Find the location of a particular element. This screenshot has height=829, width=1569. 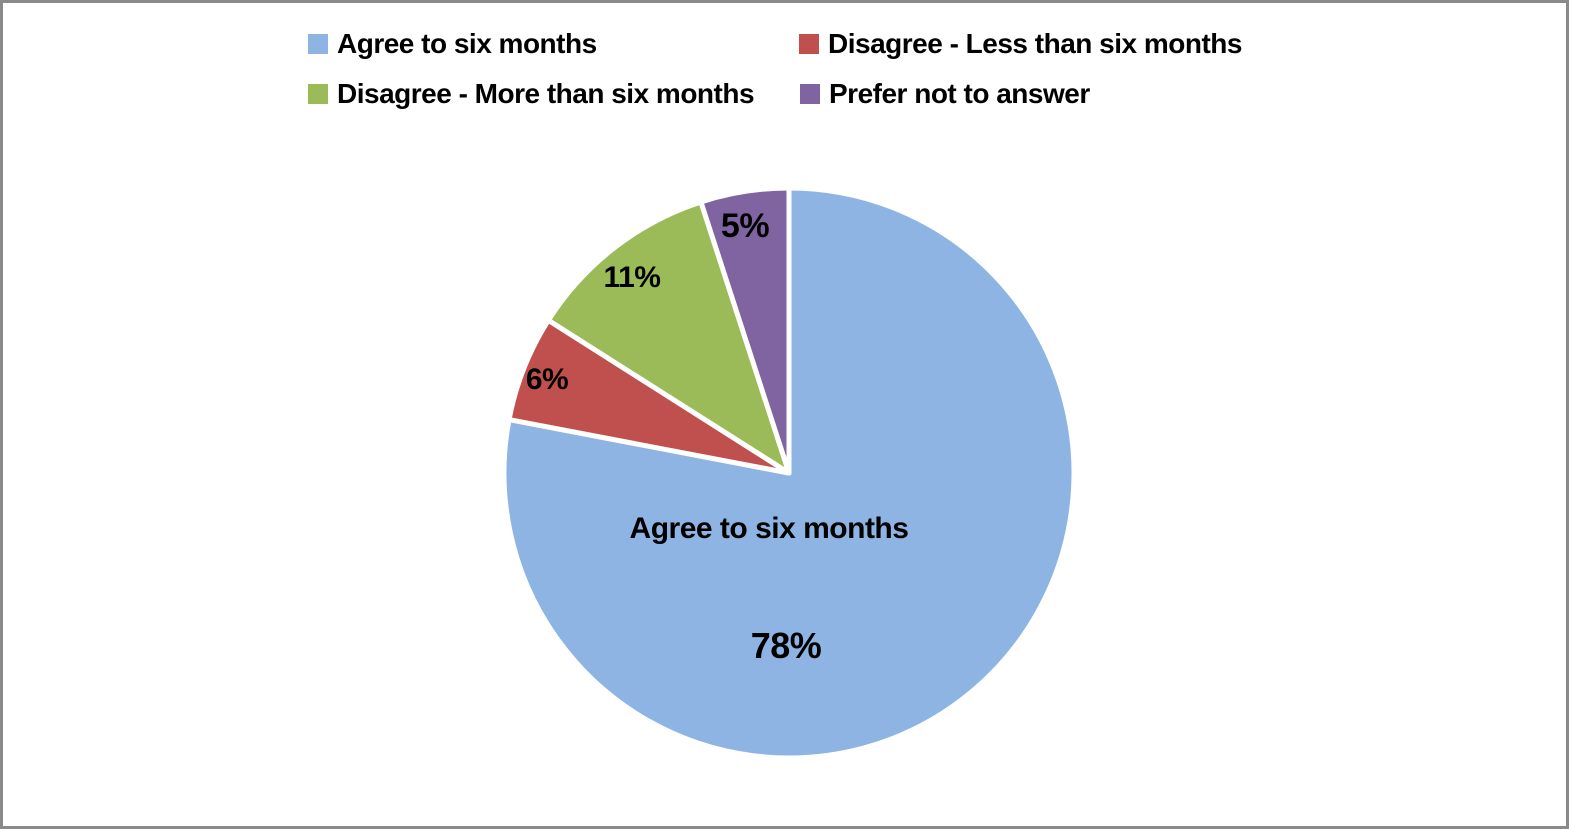

legend-item-prefer-not: Prefer not to answer is located at coordinates (945, 93).